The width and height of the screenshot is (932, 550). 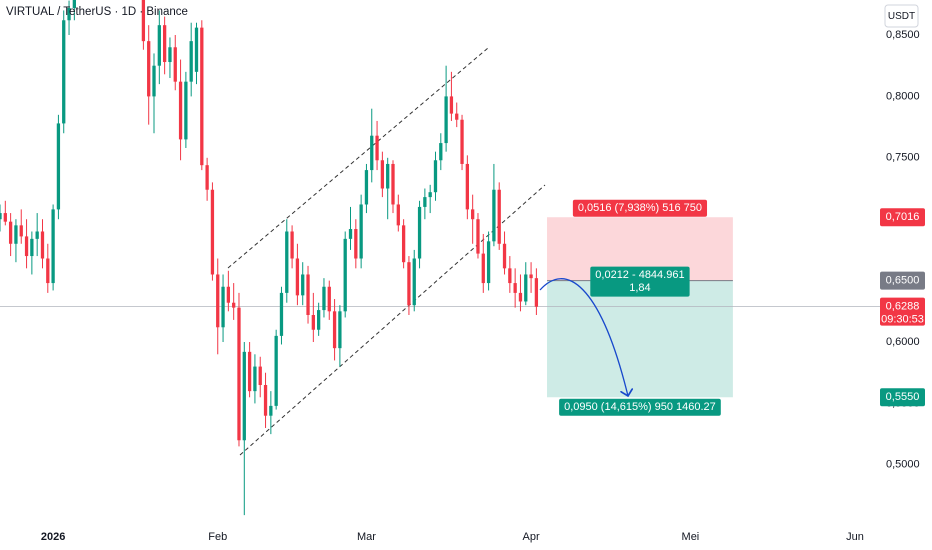 I want to click on last-price-badge, so click(x=902, y=311).